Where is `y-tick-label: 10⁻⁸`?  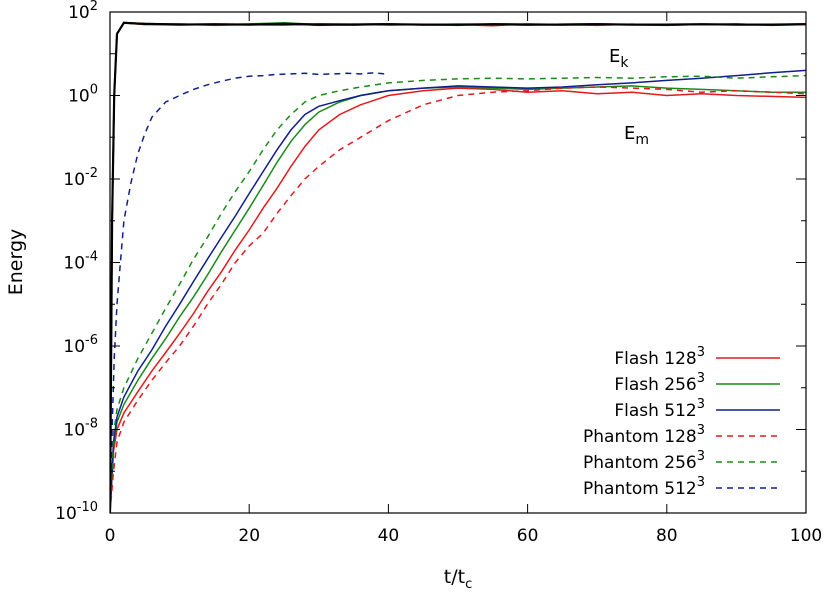 y-tick-label: 10⁻⁸ is located at coordinates (80, 429).